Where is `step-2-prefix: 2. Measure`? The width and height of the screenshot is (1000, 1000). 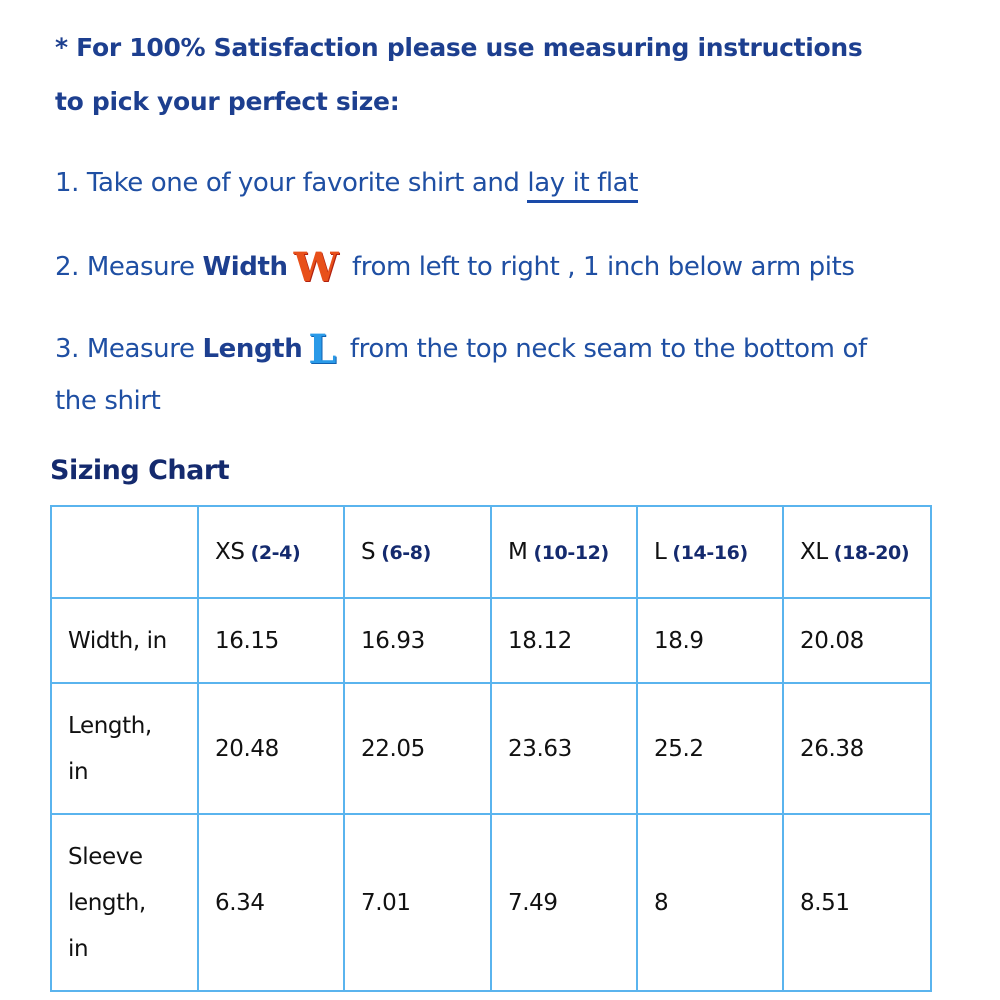 step-2-prefix: 2. Measure is located at coordinates (129, 267).